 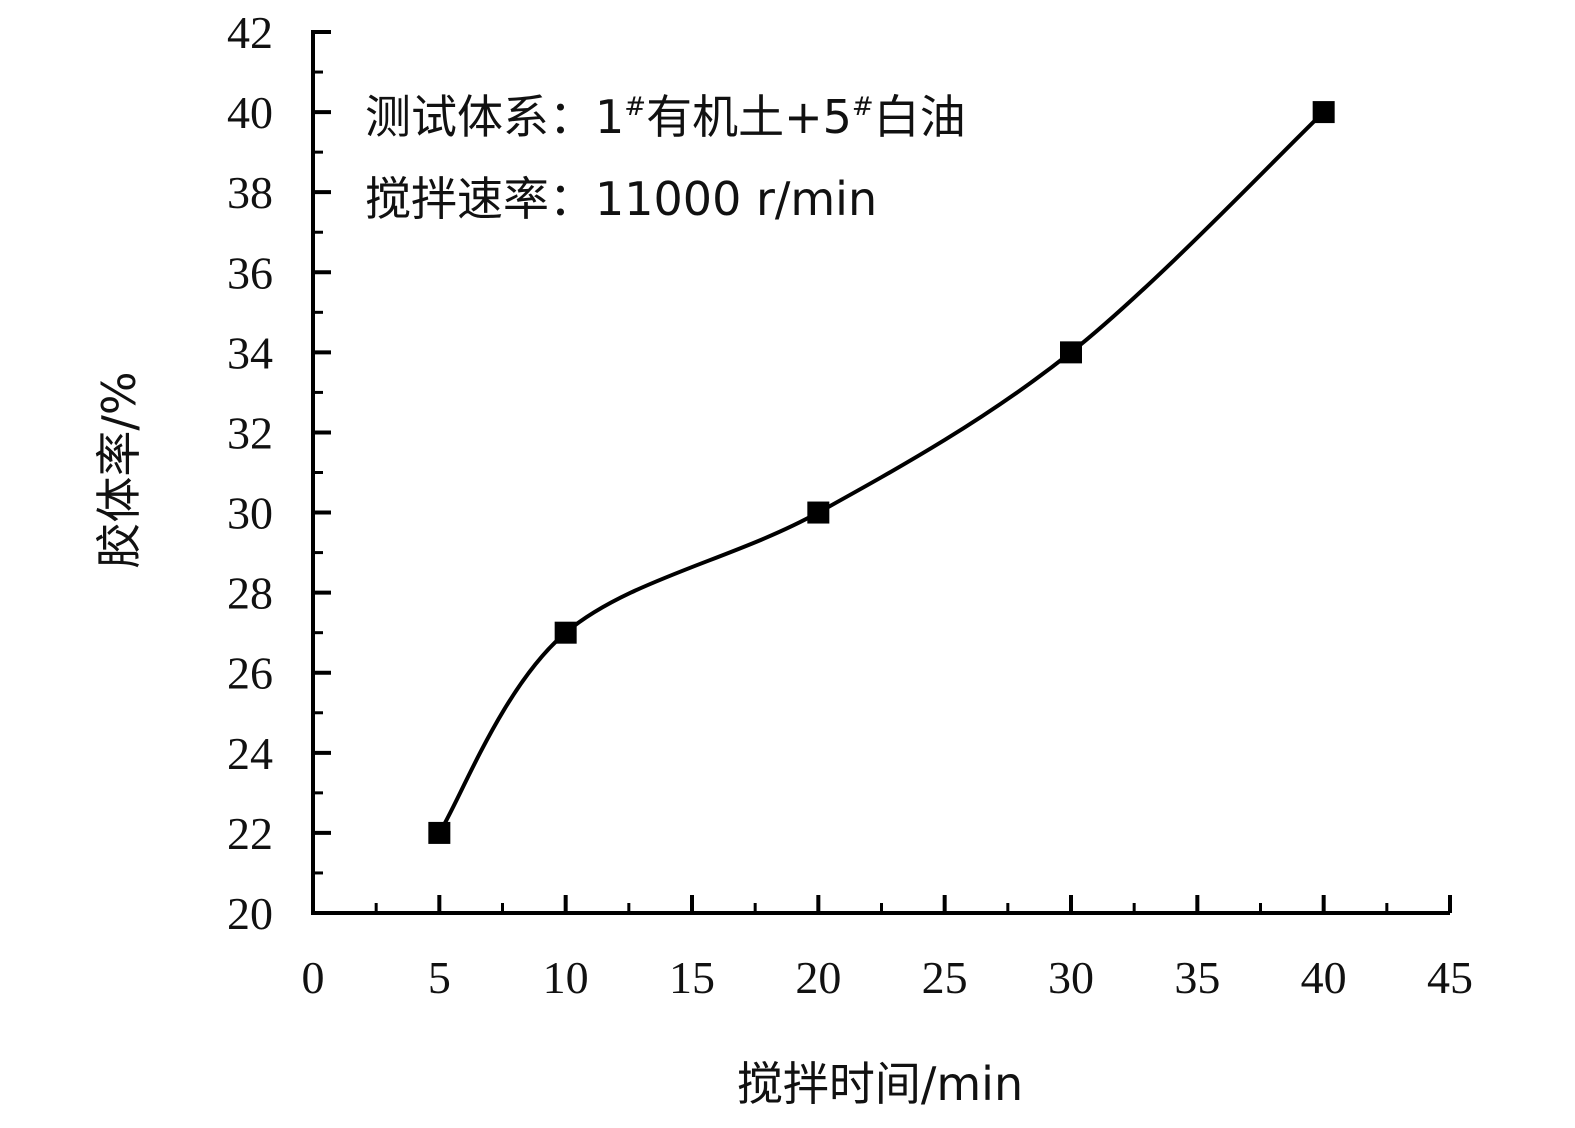 I want to click on y-tick-label: 36, so click(x=250, y=272).